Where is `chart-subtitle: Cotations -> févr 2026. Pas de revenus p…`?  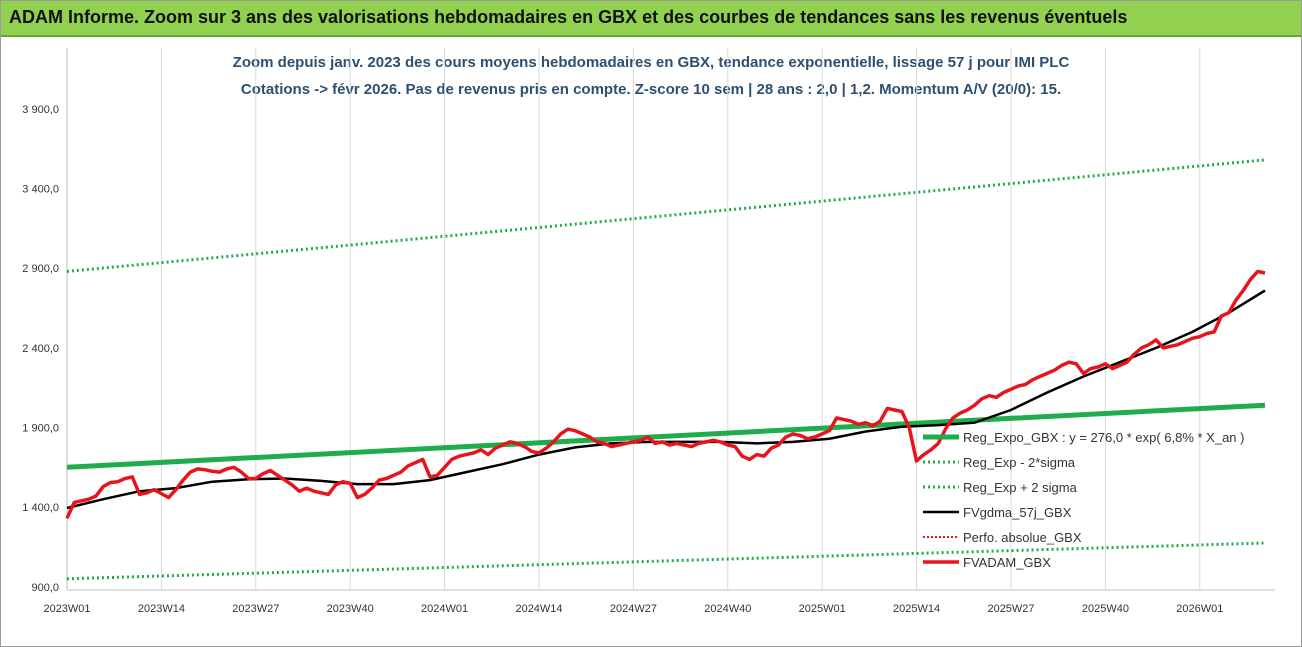 chart-subtitle: Cotations -> févr 2026. Pas de revenus p… is located at coordinates (651, 89).